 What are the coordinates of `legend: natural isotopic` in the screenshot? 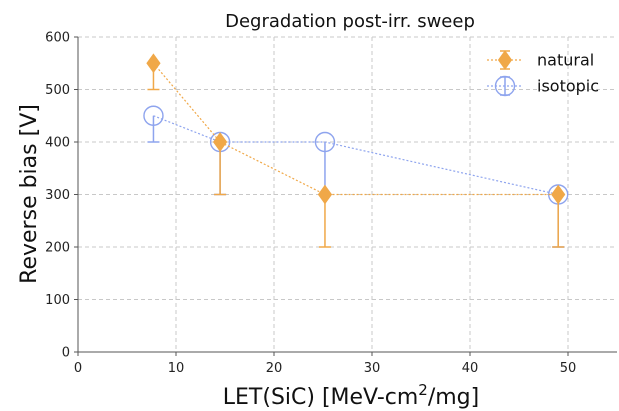 It's located at (543, 73).